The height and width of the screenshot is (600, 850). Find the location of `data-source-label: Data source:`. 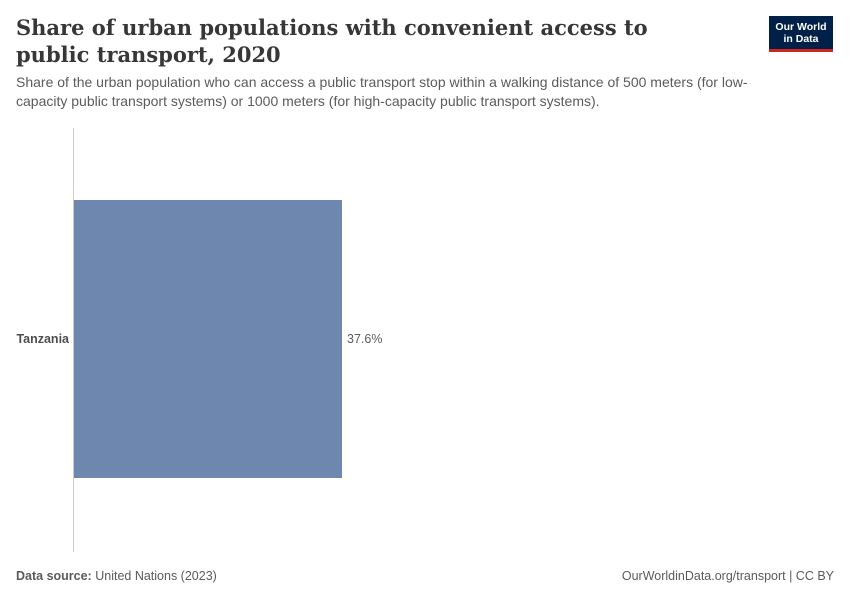

data-source-label: Data source: is located at coordinates (54, 576).